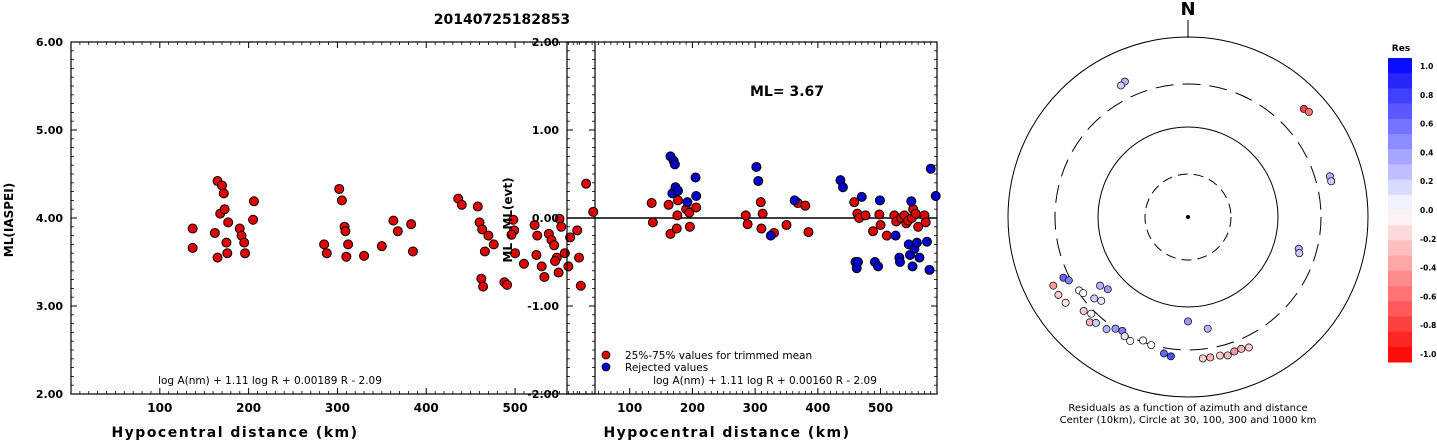  What do you see at coordinates (248, 408) in the screenshot?
I see `left-x-tick-label: 200` at bounding box center [248, 408].